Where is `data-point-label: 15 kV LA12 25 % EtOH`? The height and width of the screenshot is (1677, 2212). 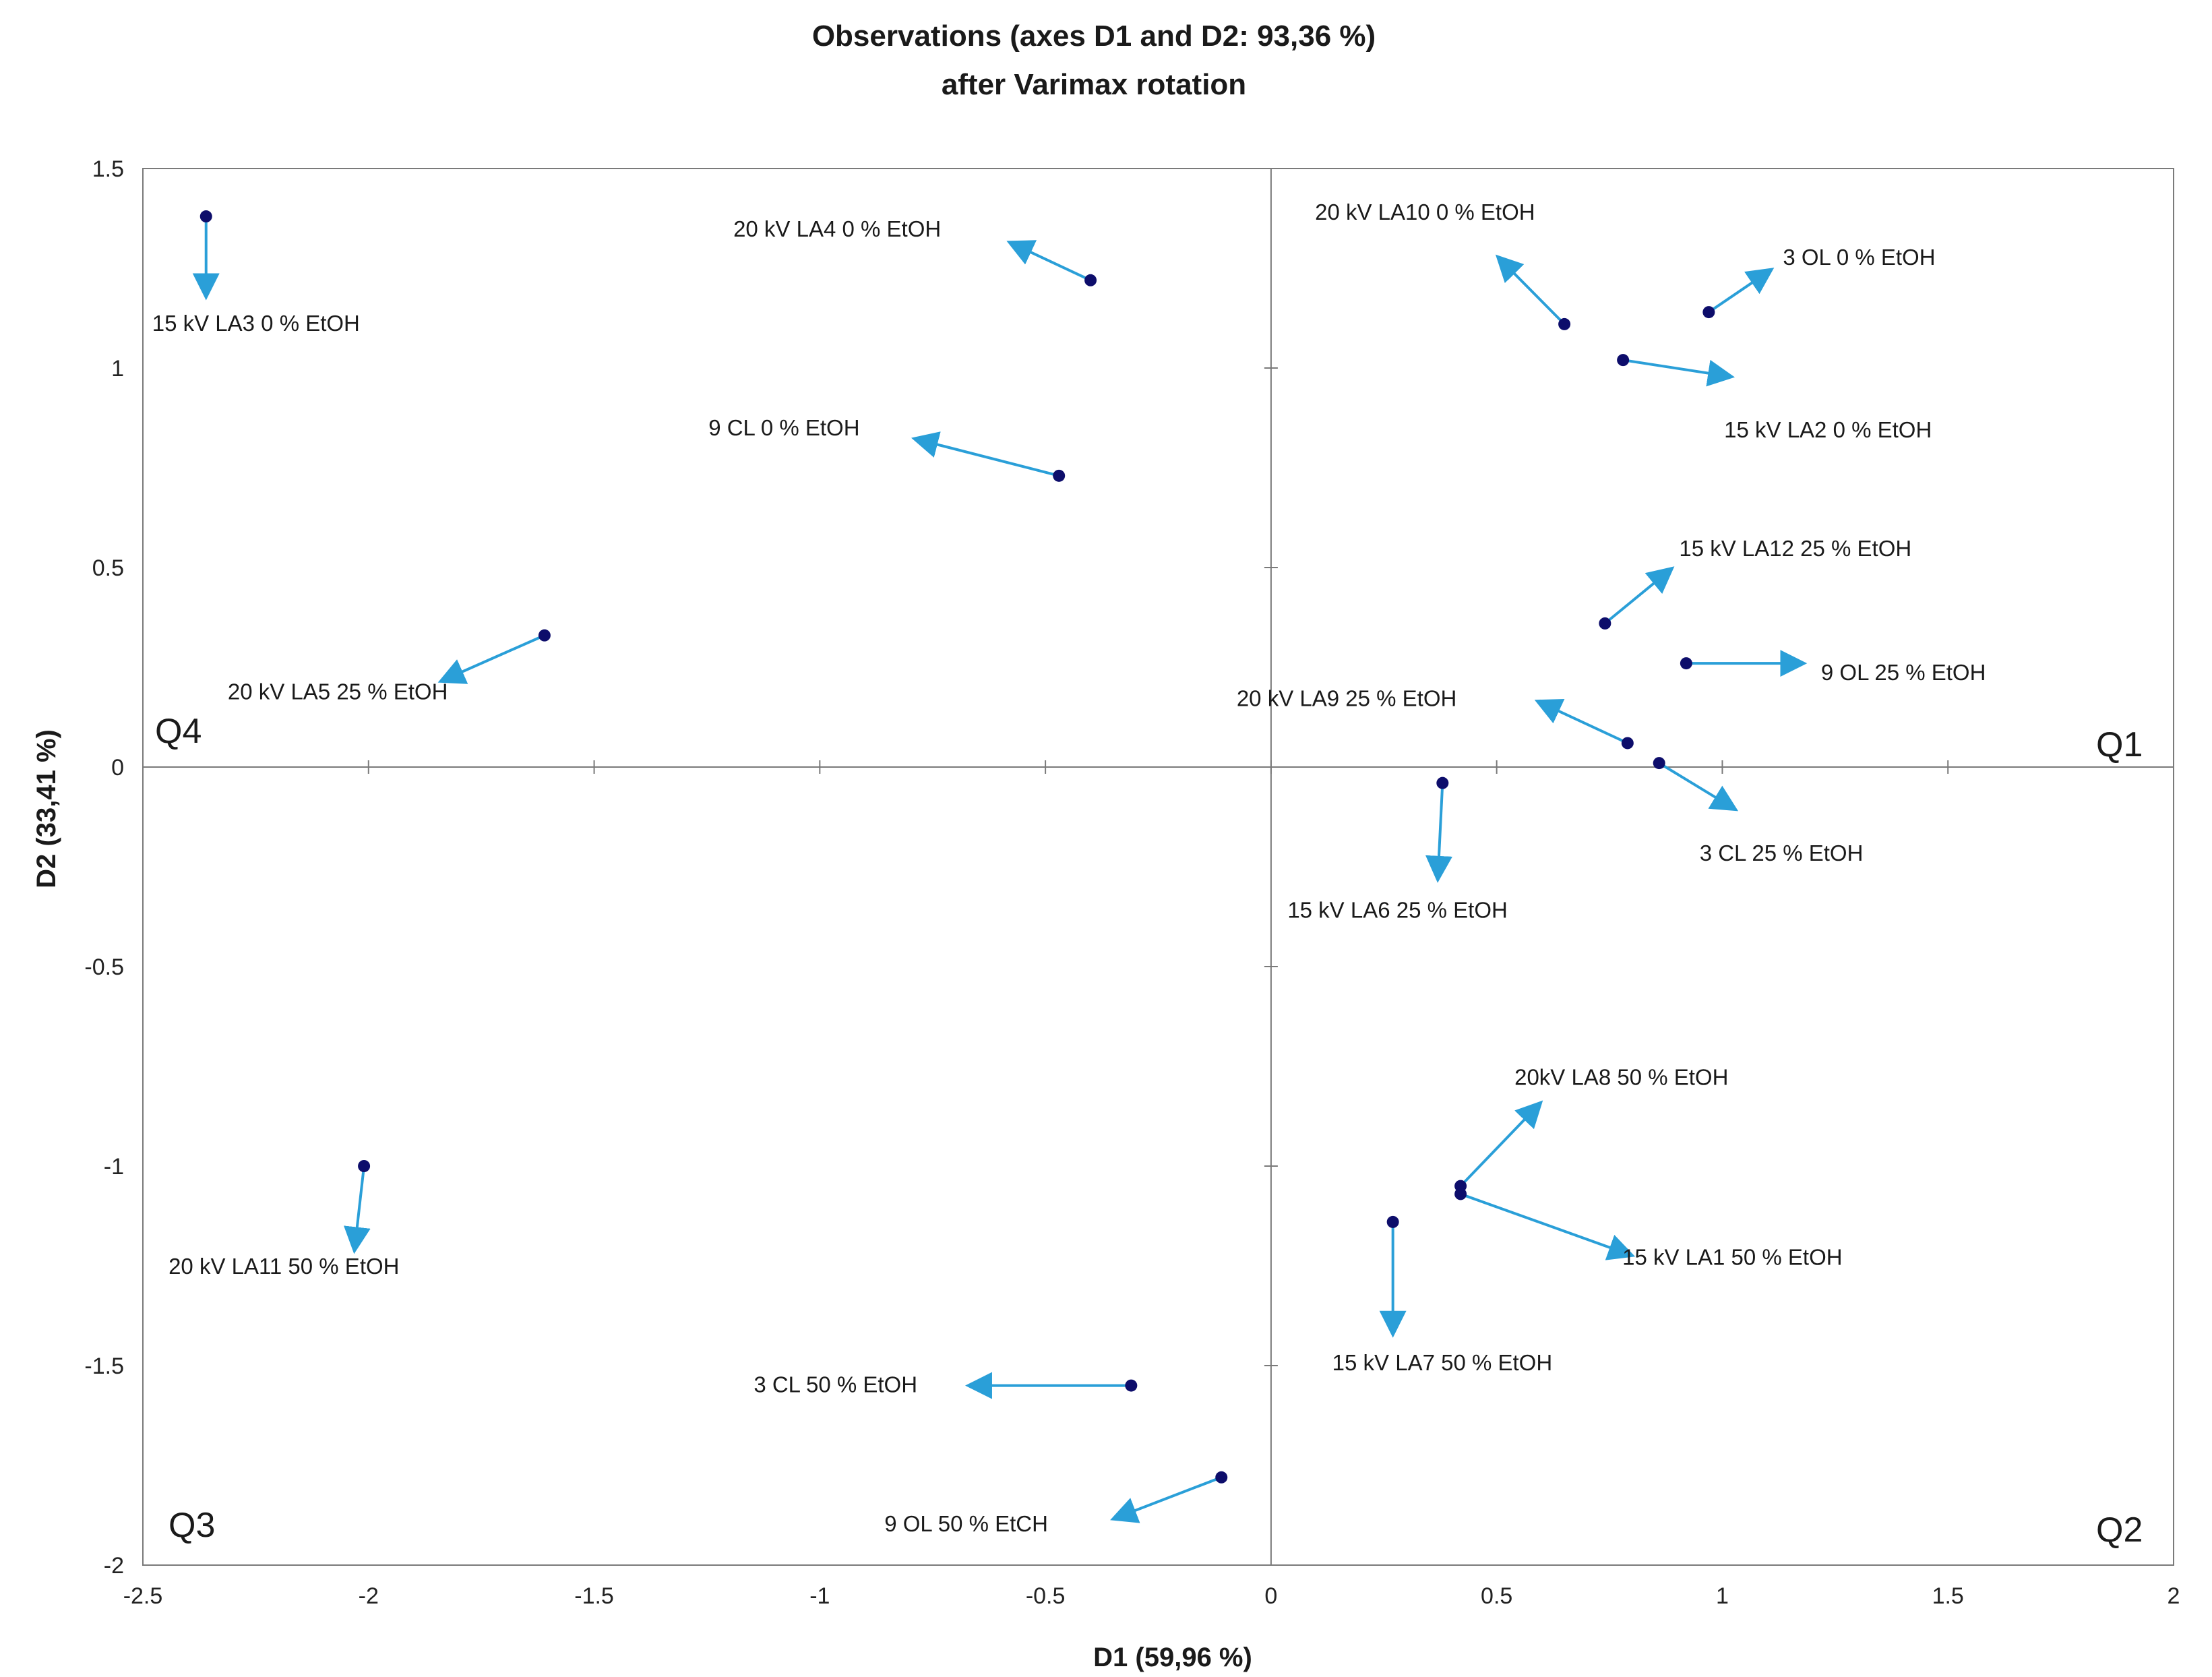 data-point-label: 15 kV LA12 25 % EtOH is located at coordinates (1795, 548).